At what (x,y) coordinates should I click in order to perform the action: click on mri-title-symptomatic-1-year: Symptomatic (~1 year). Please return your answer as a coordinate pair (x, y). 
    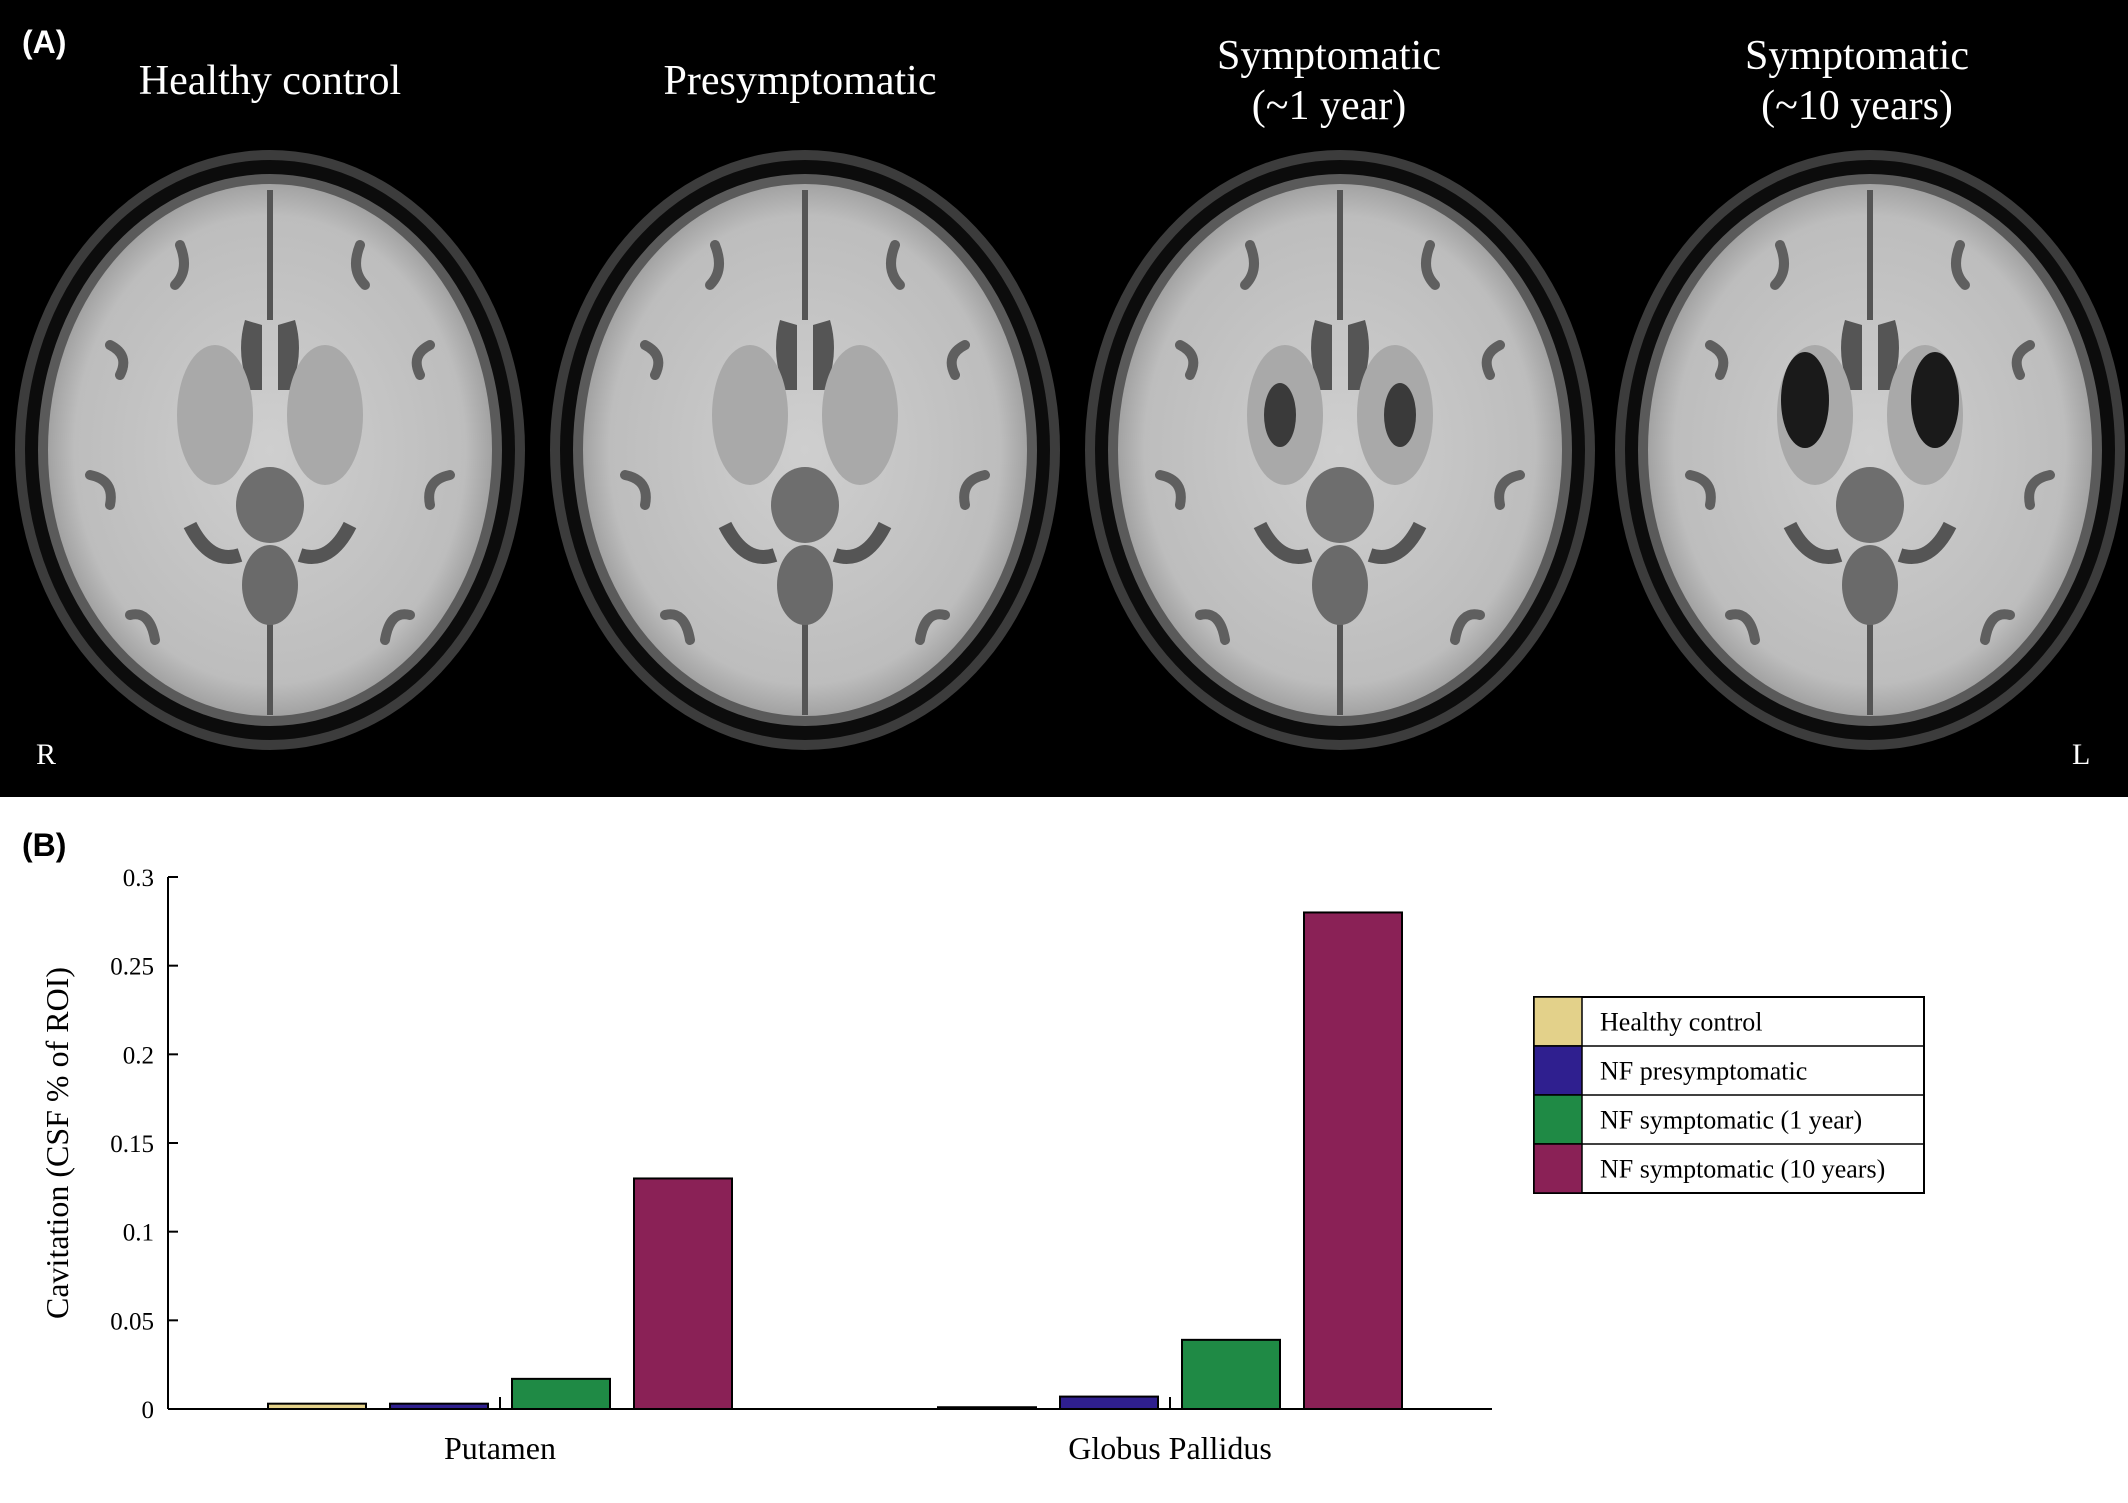
    Looking at the image, I should click on (1329, 81).